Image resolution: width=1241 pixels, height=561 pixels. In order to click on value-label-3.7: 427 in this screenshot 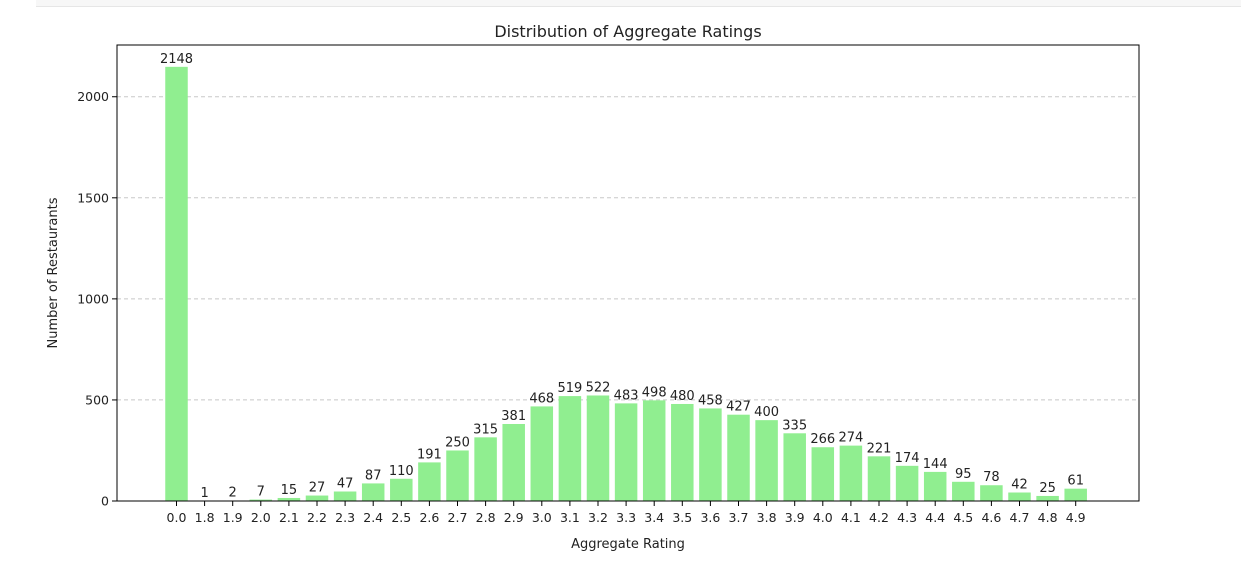, I will do `click(738, 407)`.